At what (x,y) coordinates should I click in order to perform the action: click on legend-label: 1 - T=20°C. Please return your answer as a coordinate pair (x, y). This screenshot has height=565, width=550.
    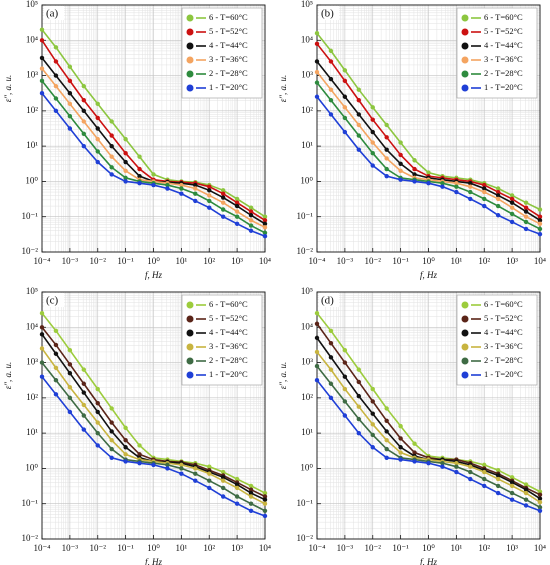
    Looking at the image, I should click on (503, 87).